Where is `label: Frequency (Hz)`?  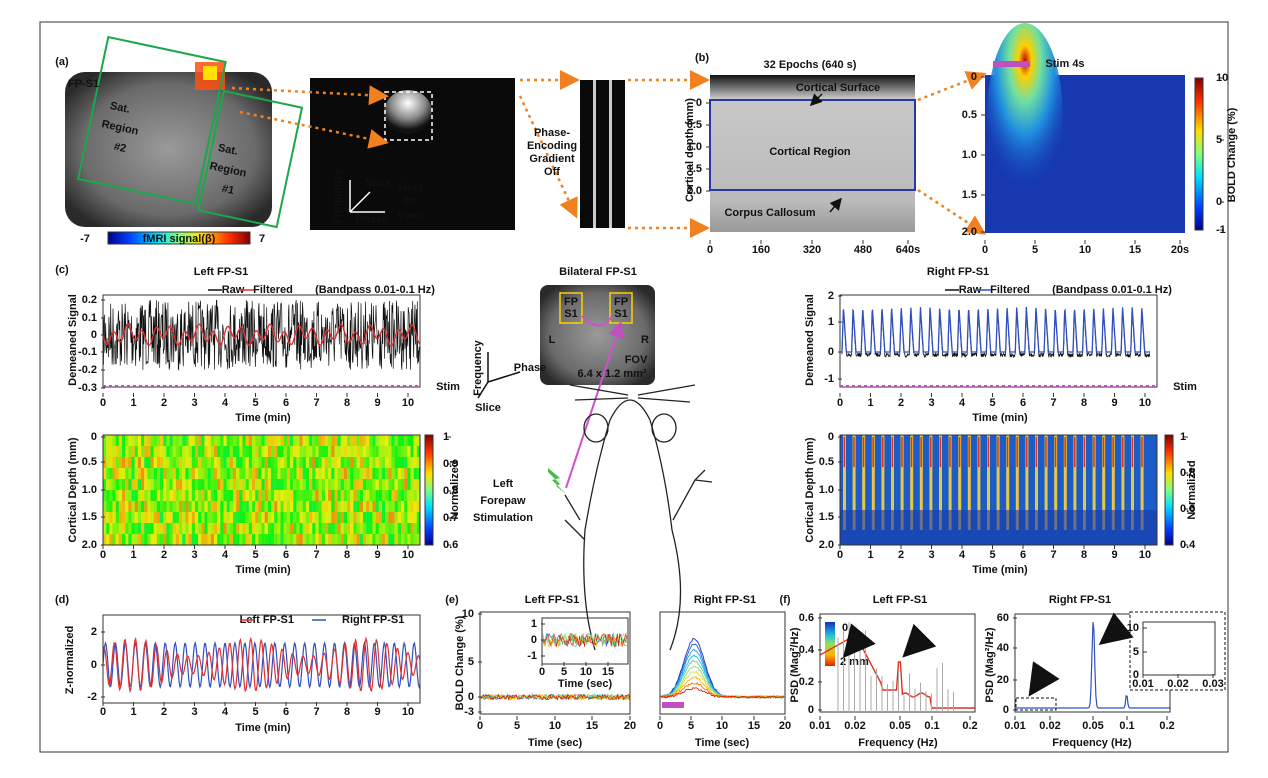
label: Frequency (Hz) is located at coordinates (1092, 743).